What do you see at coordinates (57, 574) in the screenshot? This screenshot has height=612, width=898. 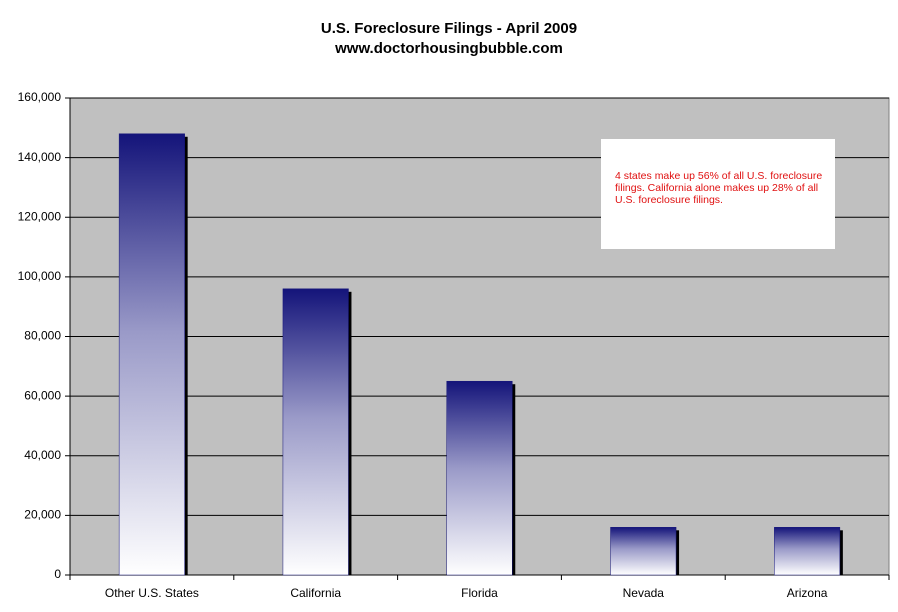 I see `y-tick-label: 0` at bounding box center [57, 574].